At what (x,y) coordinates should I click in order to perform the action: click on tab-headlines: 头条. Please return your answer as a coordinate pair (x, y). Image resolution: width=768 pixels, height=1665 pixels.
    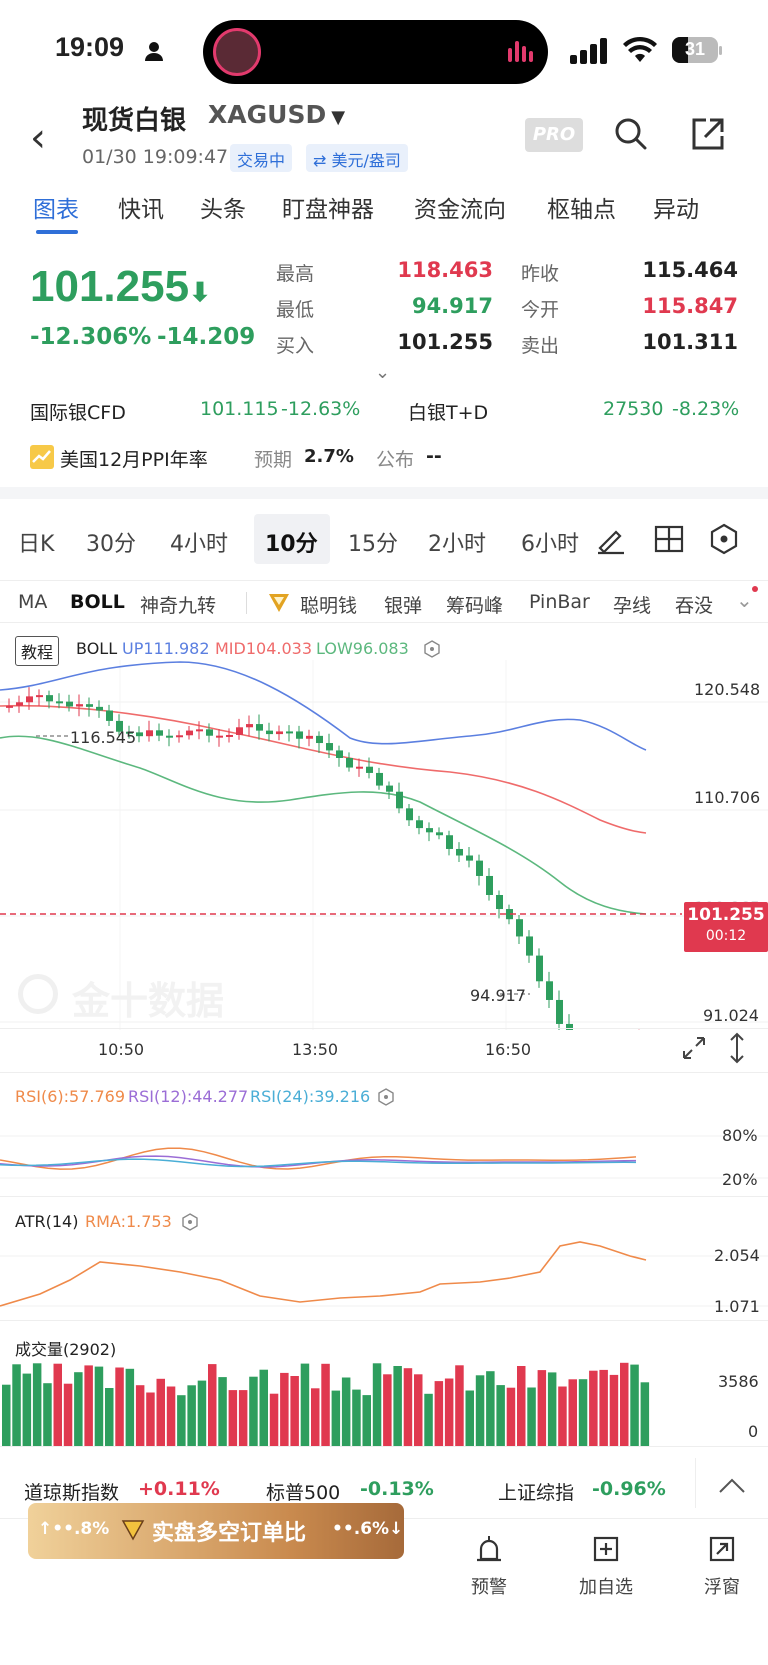
    Looking at the image, I should click on (223, 210).